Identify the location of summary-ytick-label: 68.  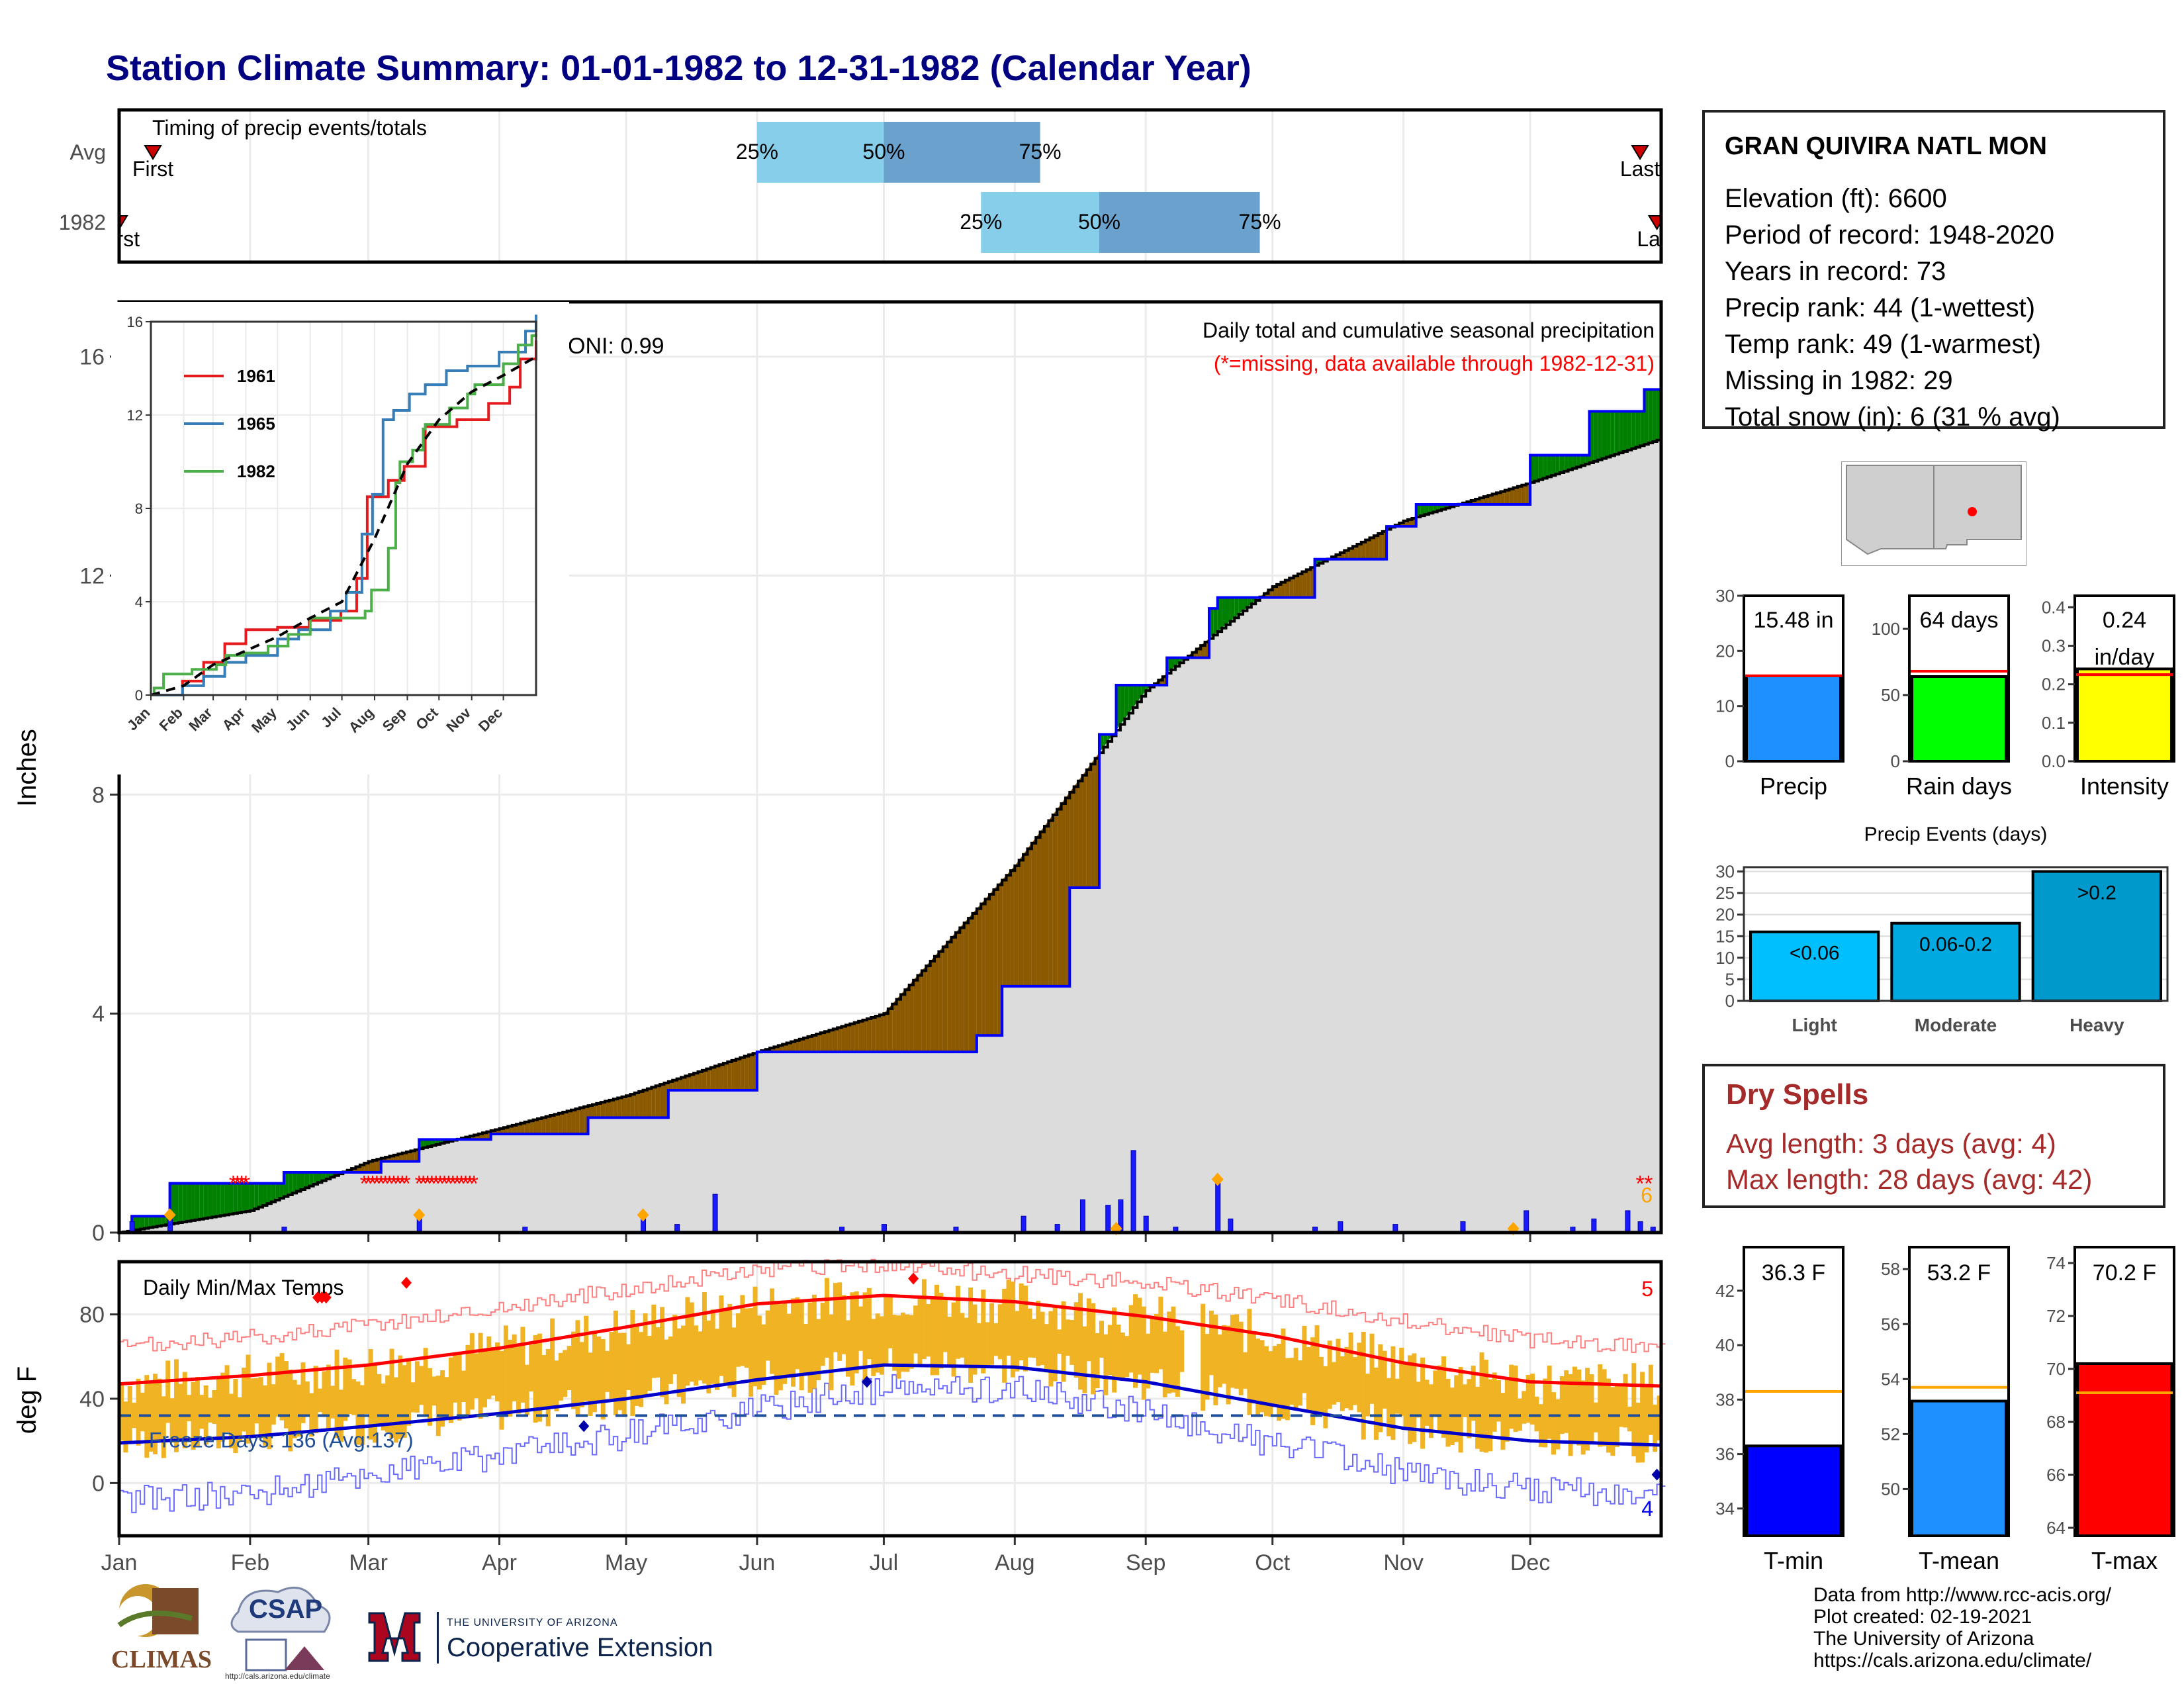
(2056, 1422).